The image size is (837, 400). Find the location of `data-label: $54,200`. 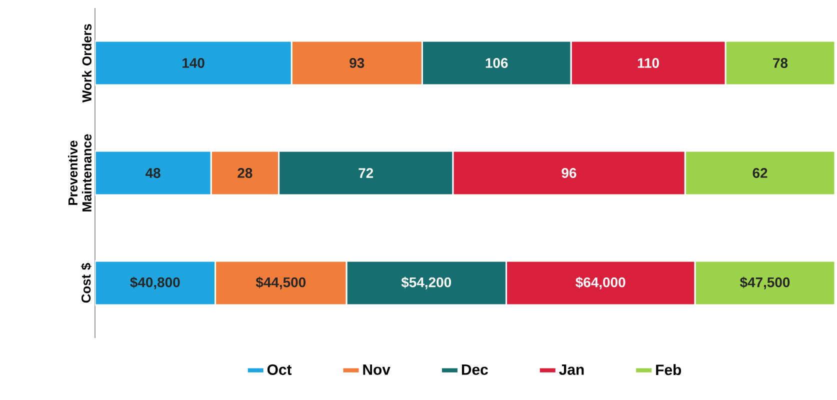

data-label: $54,200 is located at coordinates (426, 283).